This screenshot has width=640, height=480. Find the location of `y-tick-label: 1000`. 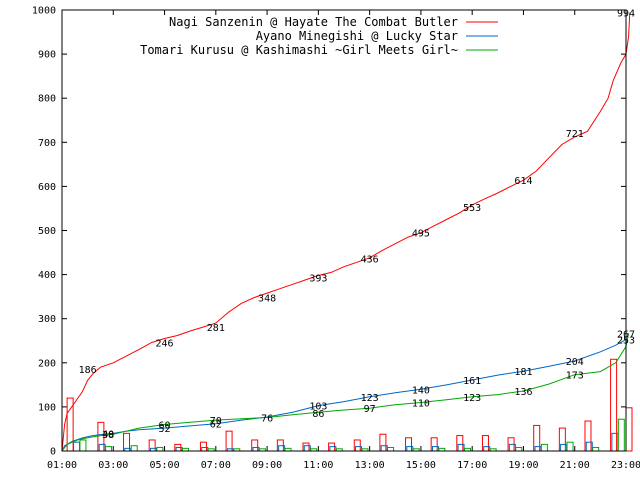

y-tick-label: 1000 is located at coordinates (44, 11).